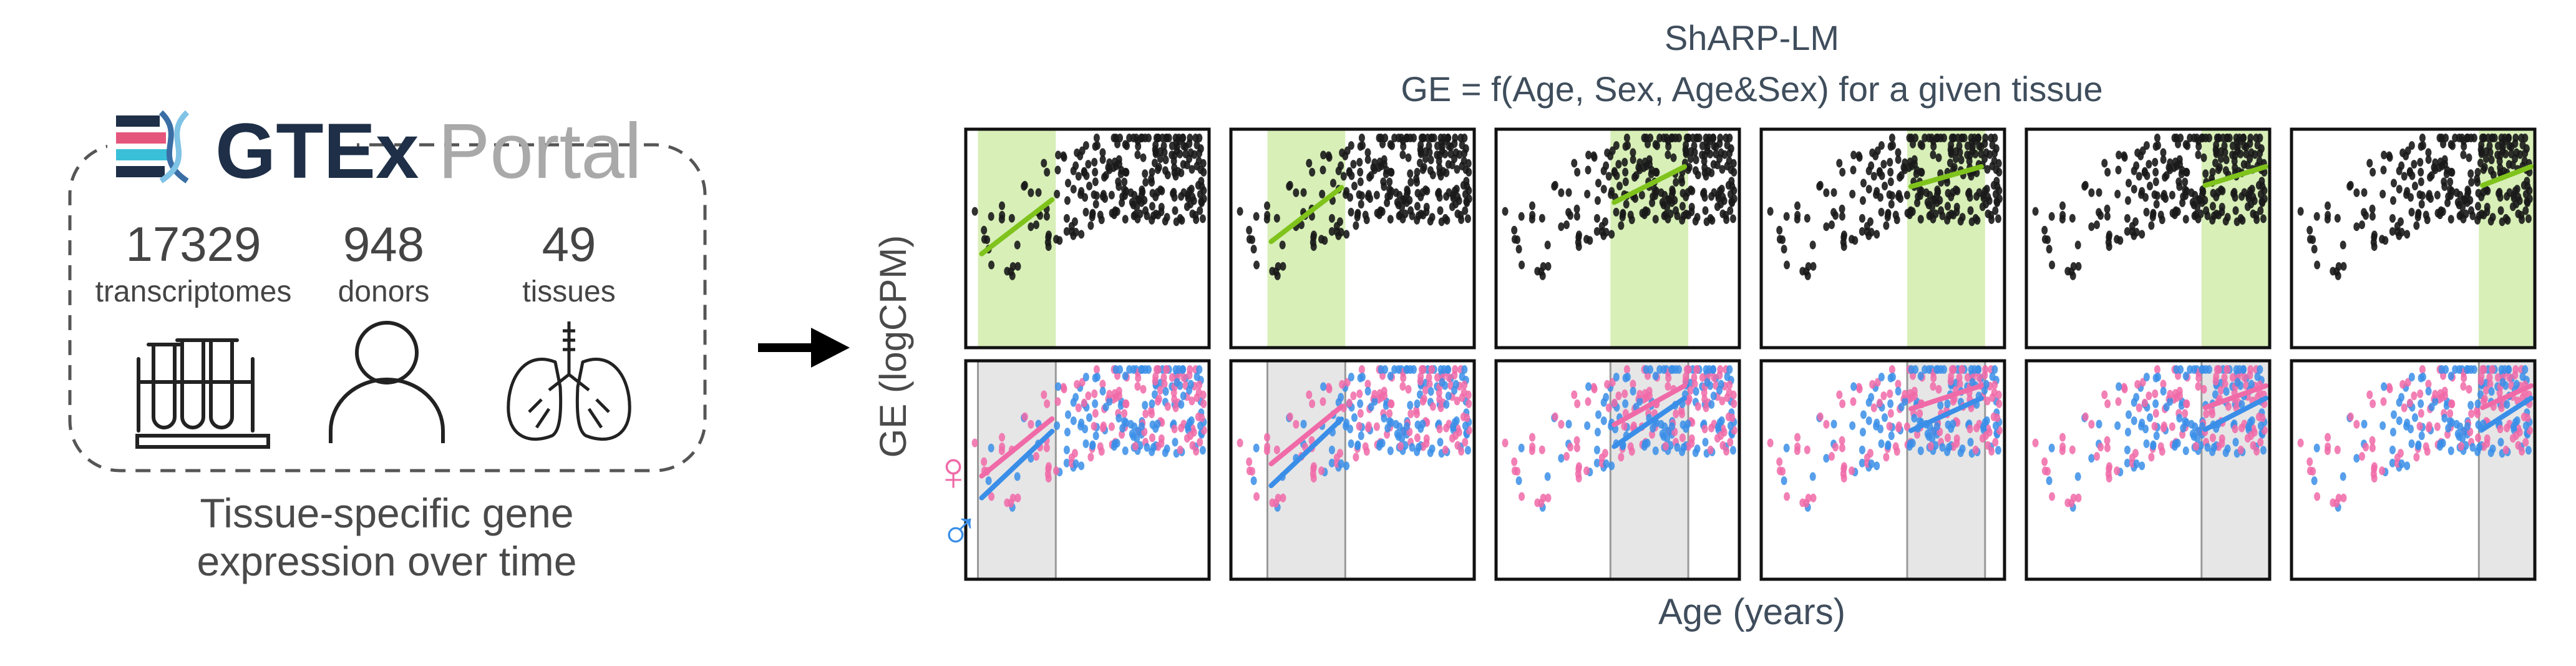 This screenshot has height=666, width=2576. What do you see at coordinates (2507, 414) in the screenshot?
I see `male-trend-line` at bounding box center [2507, 414].